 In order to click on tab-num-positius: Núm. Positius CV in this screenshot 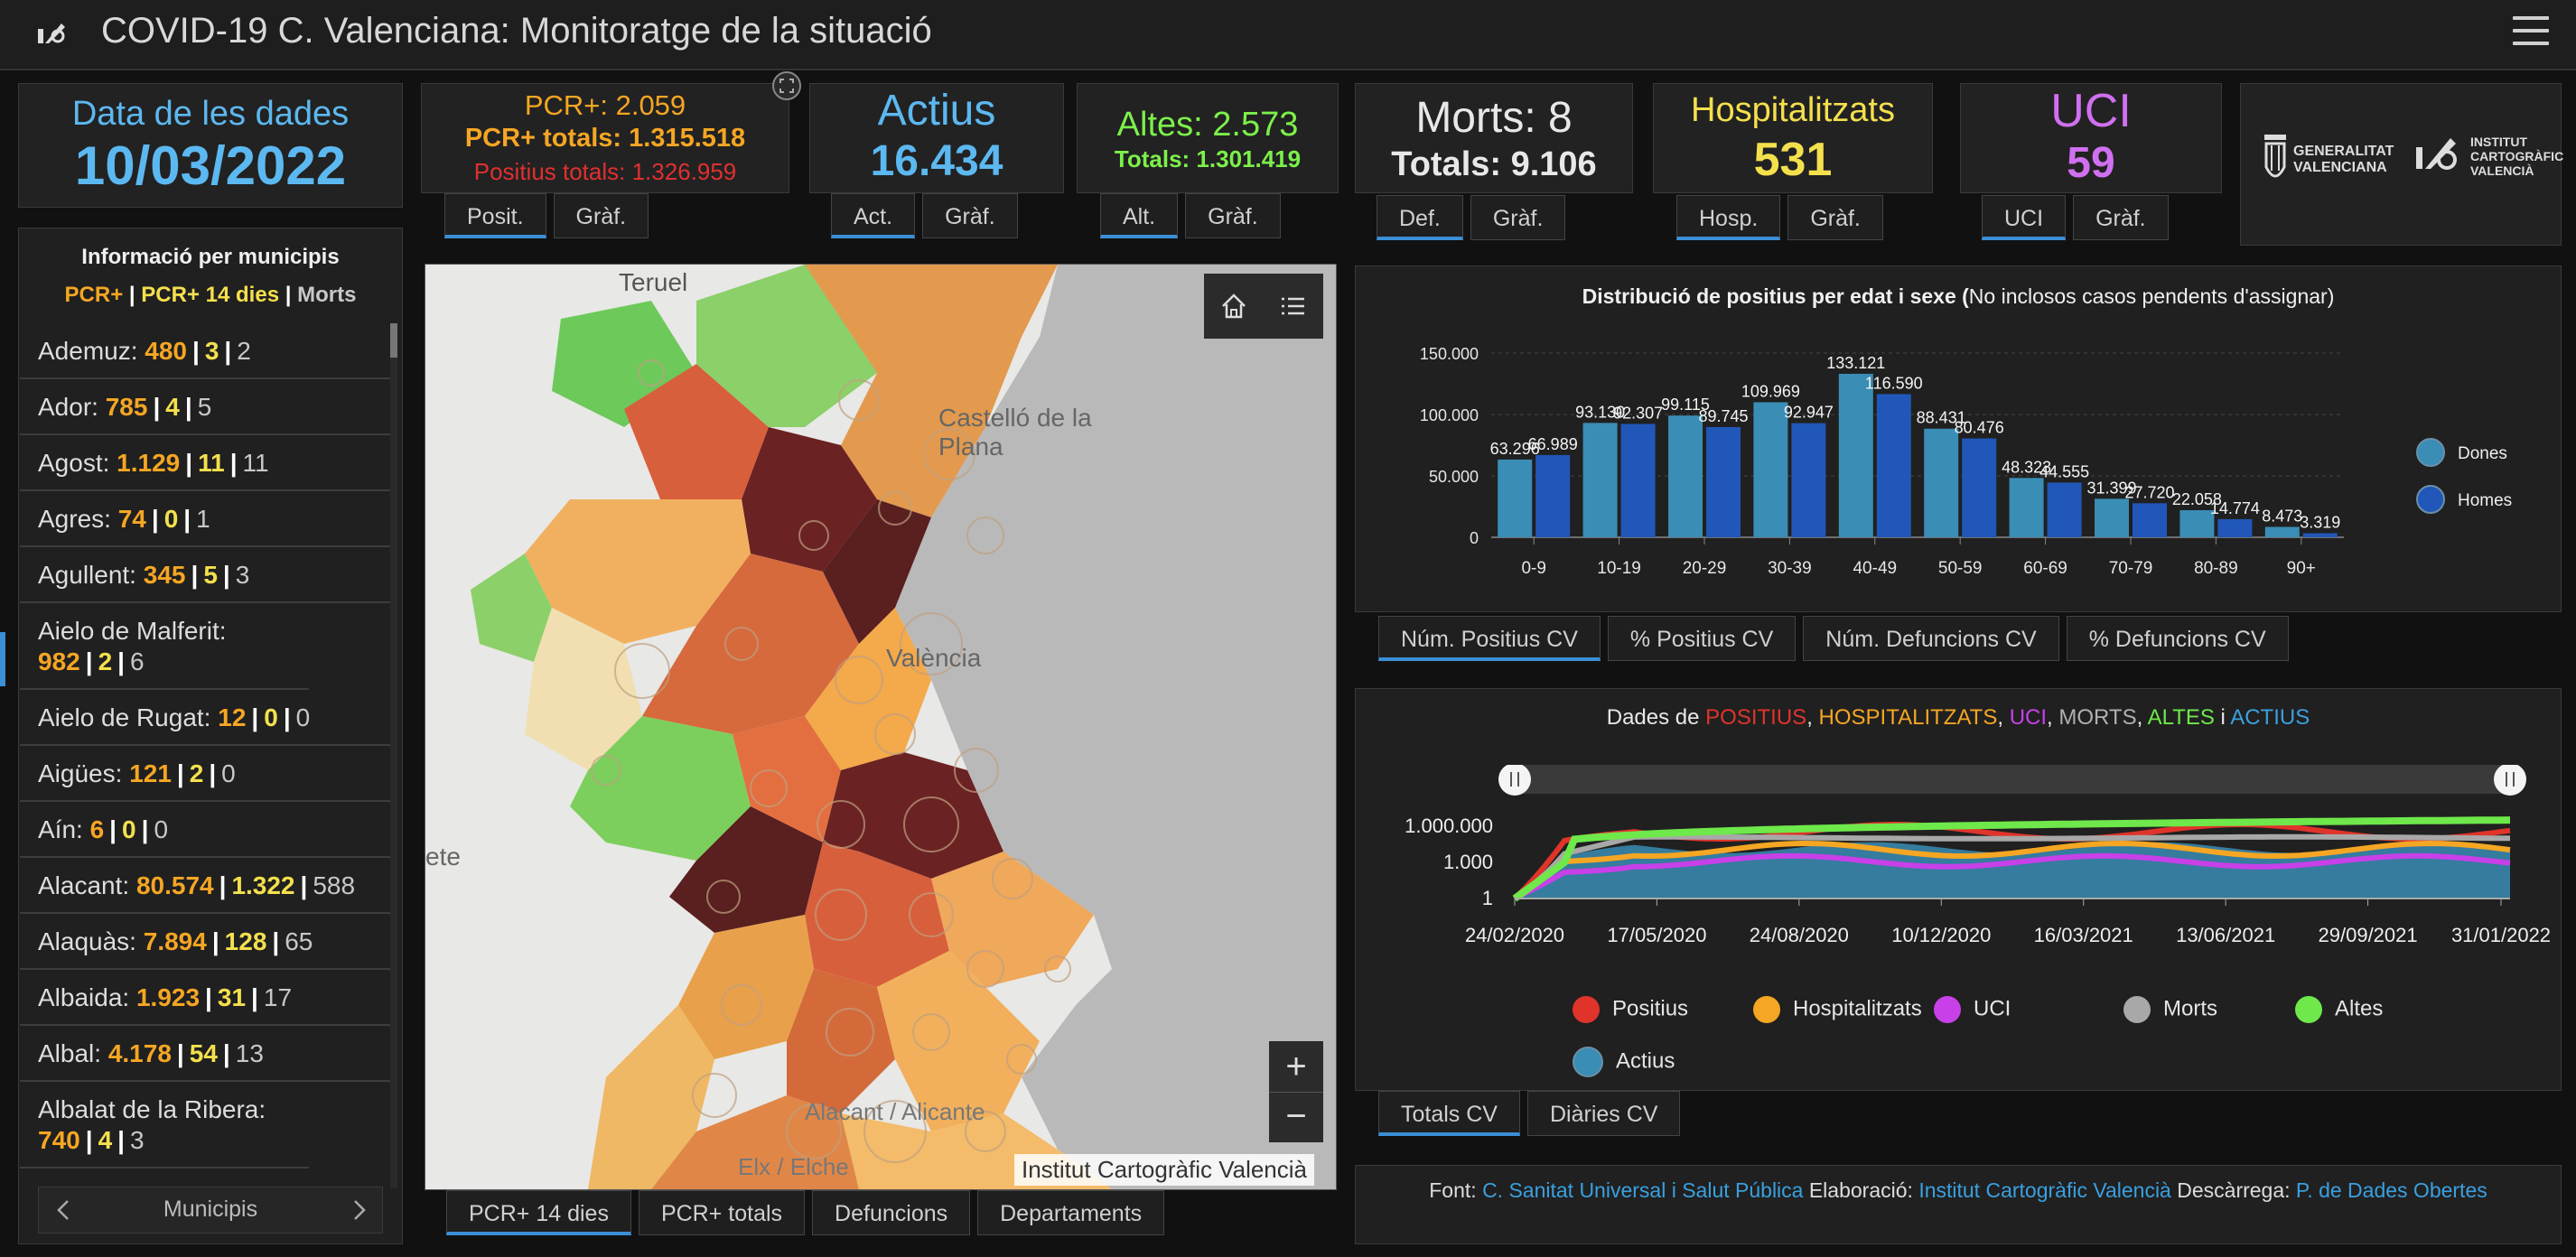, I will do `click(1489, 638)`.